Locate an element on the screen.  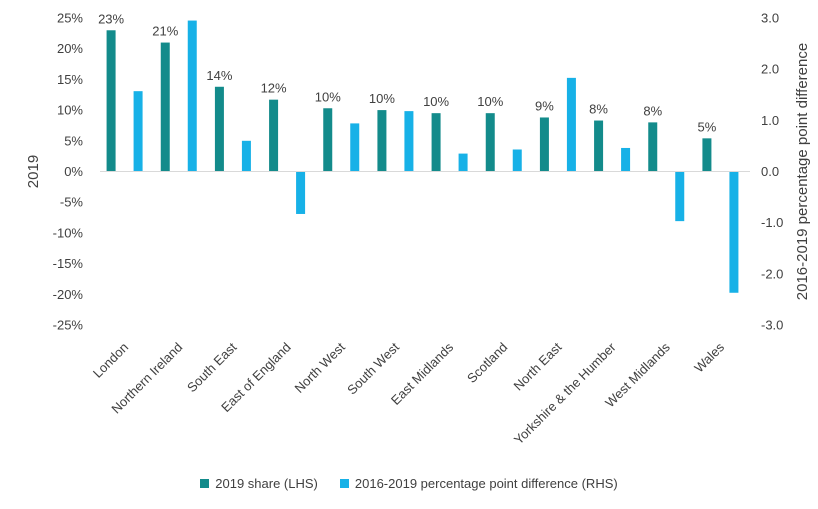
left-tick-label: -10% is located at coordinates (68, 232).